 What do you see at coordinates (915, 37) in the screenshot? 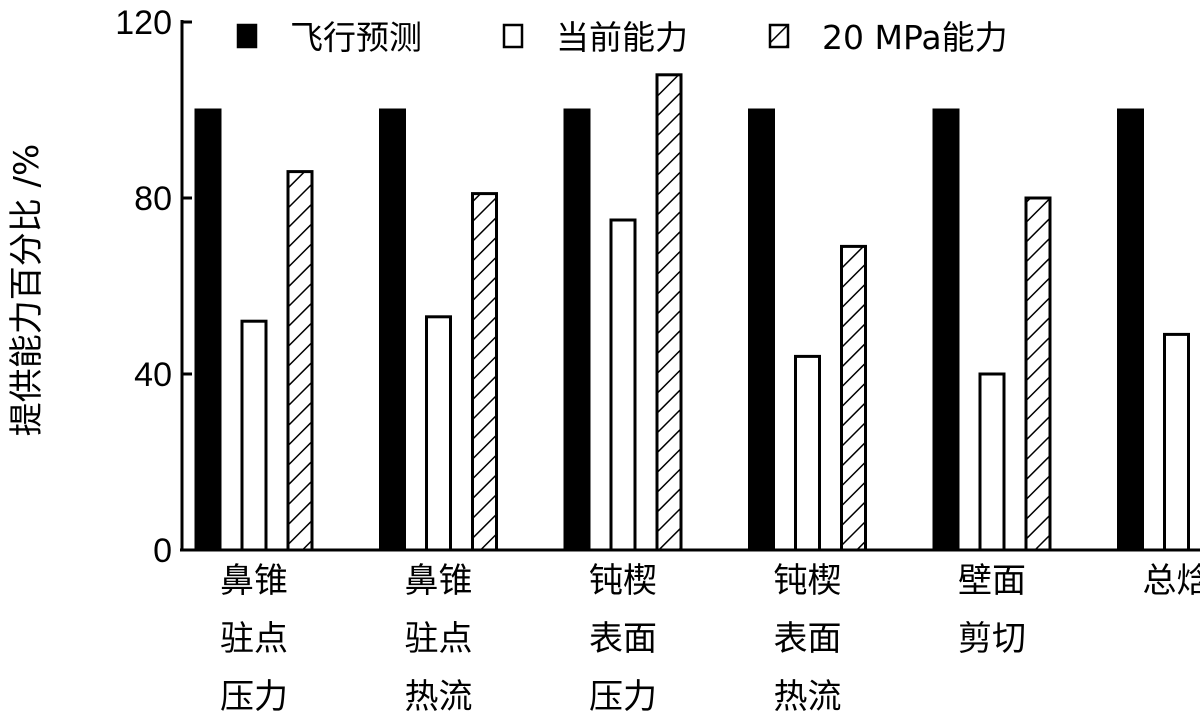
I see `legend-label: 20 MPa能力` at bounding box center [915, 37].